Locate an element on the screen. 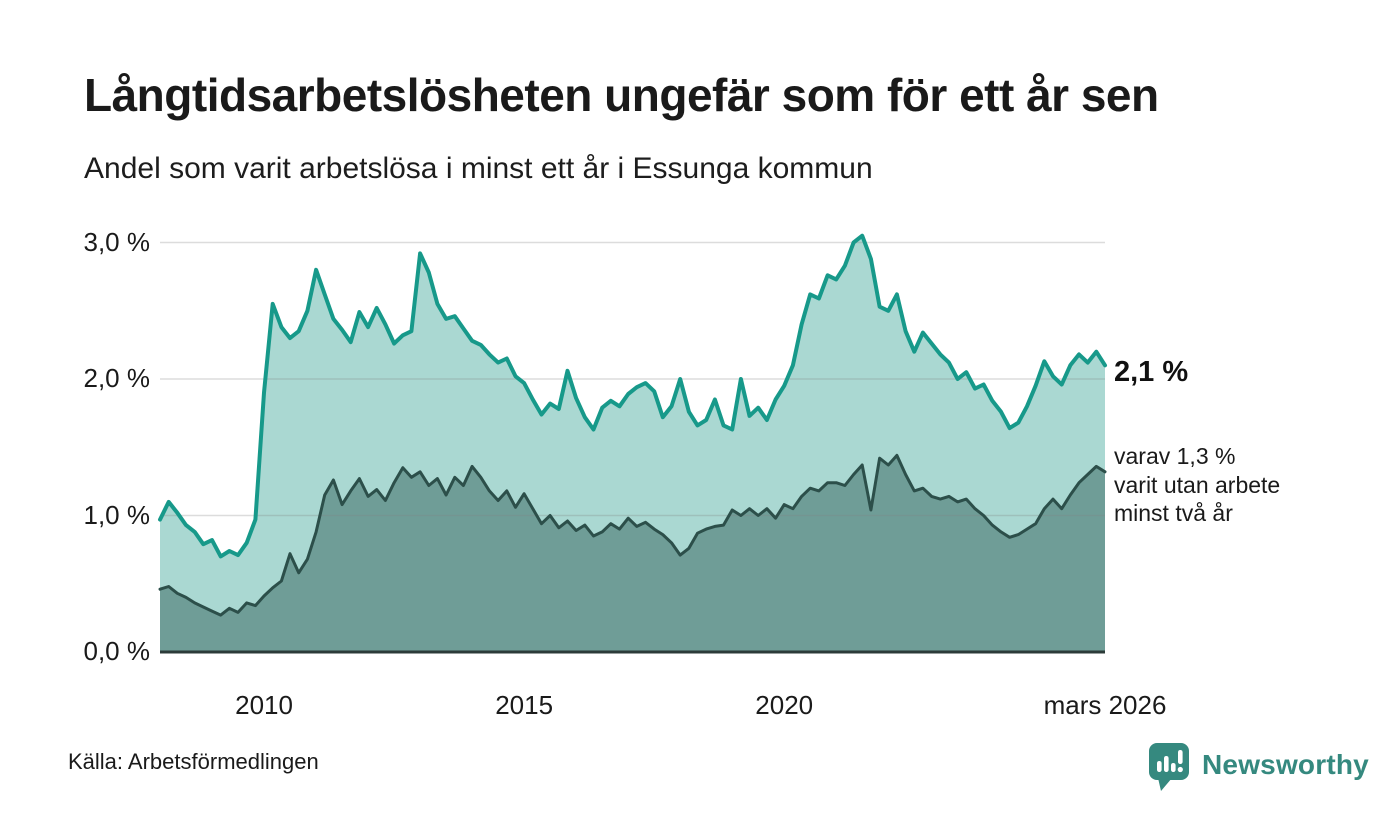  newsworthy-logo-text: Newsworthy is located at coordinates (1285, 764).